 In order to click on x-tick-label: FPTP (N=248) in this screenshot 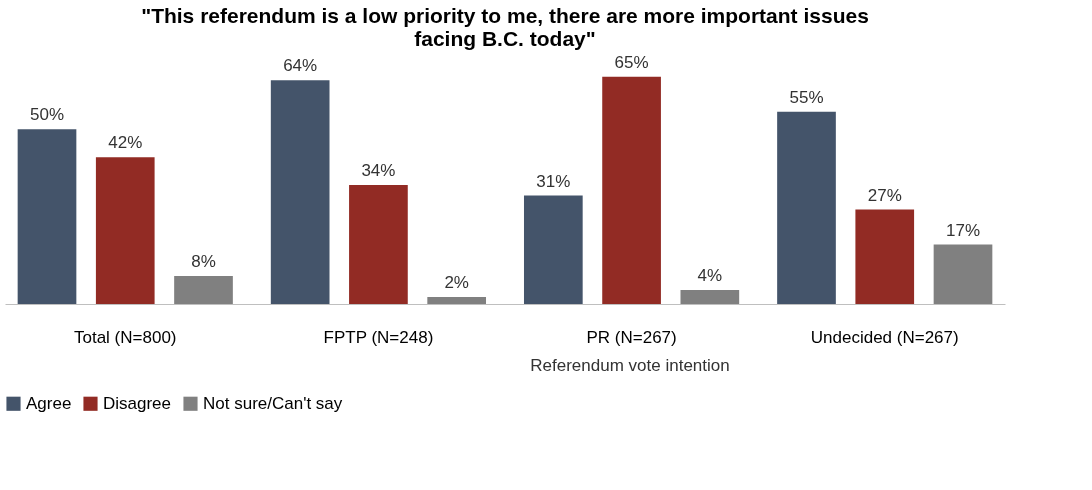, I will do `click(378, 337)`.